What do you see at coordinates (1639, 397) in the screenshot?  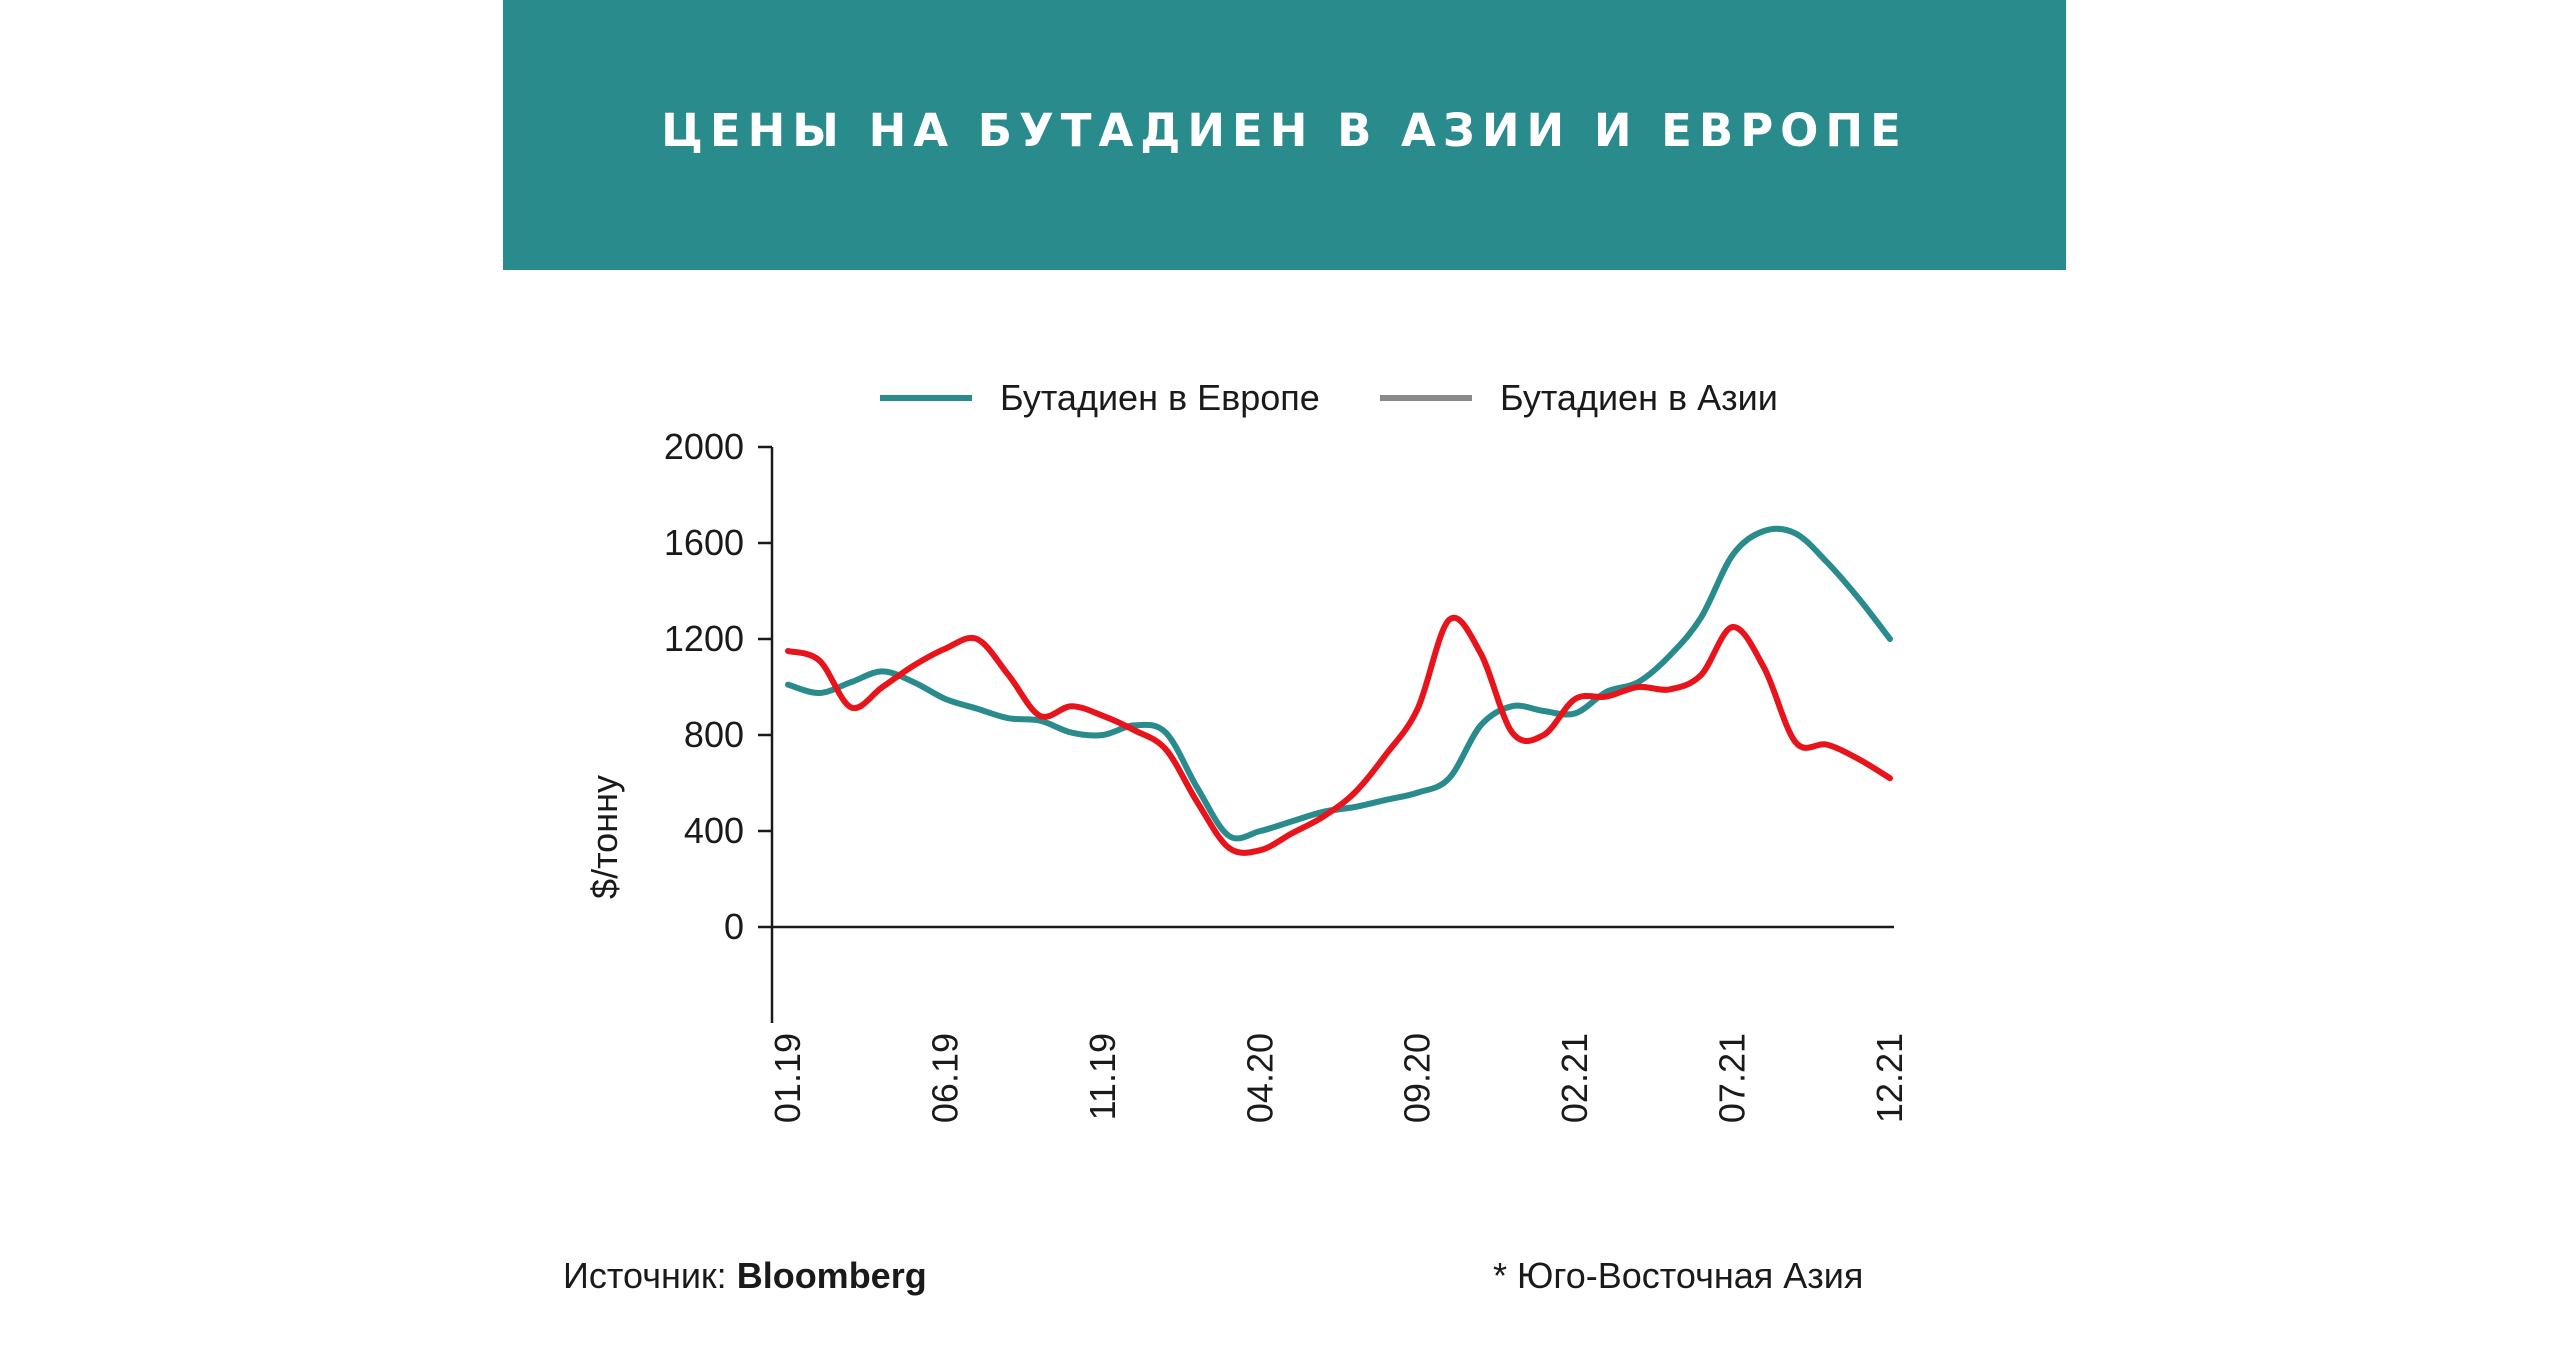 I see `legend-label-asia: Бутадиен в Азии` at bounding box center [1639, 397].